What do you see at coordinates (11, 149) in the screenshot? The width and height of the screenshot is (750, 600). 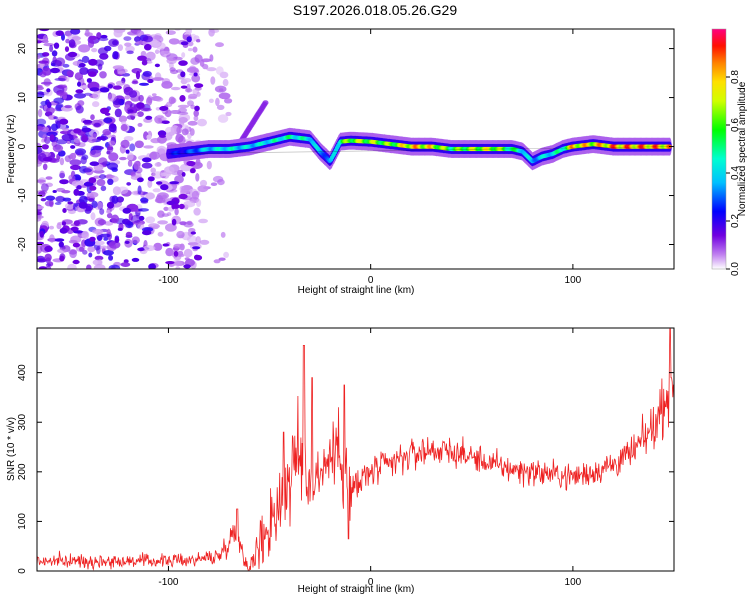 I see `spectrogram-y-label: Frequency (Hz)` at bounding box center [11, 149].